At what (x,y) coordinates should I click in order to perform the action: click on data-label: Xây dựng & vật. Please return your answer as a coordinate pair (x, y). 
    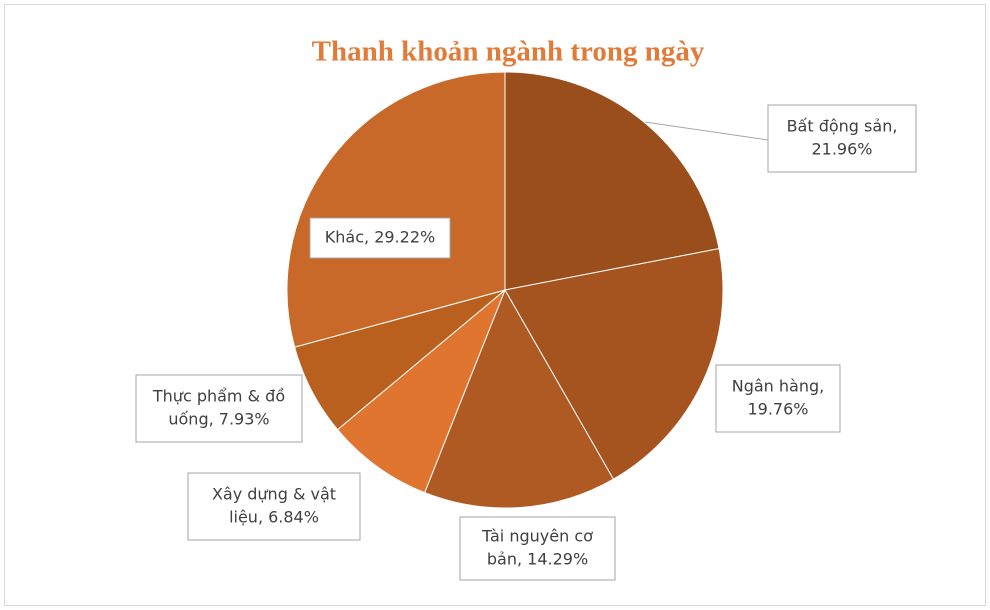
    Looking at the image, I should click on (274, 494).